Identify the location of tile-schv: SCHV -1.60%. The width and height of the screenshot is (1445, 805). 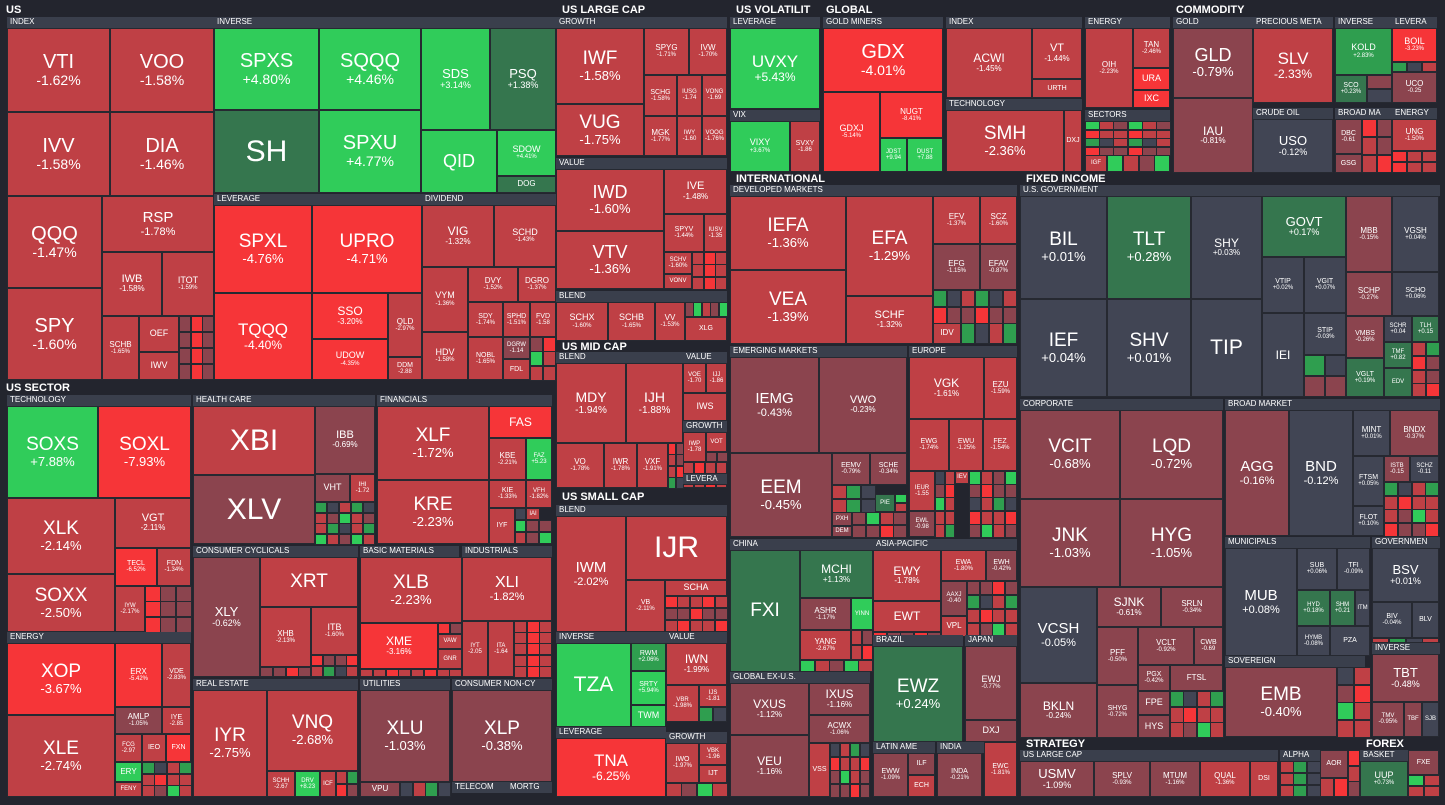
(678, 263).